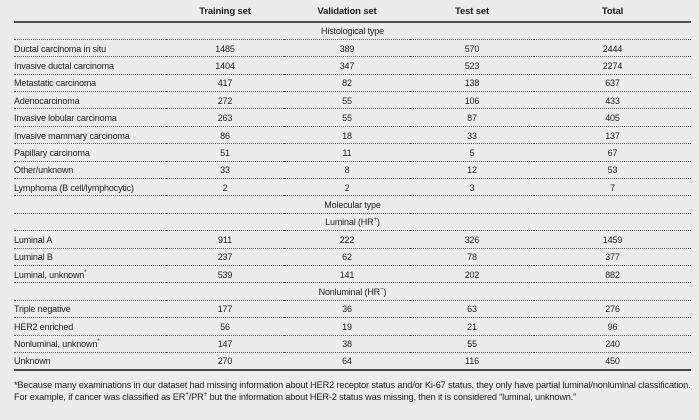 This screenshot has height=420, width=699. I want to click on row-label: Ductal carcinoma in situ, so click(90, 48).